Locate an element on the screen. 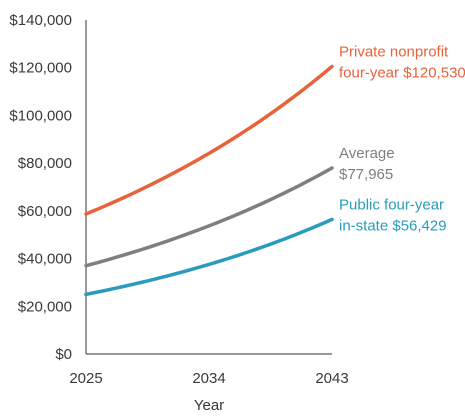  x-tick-label: 2034 is located at coordinates (208, 378).